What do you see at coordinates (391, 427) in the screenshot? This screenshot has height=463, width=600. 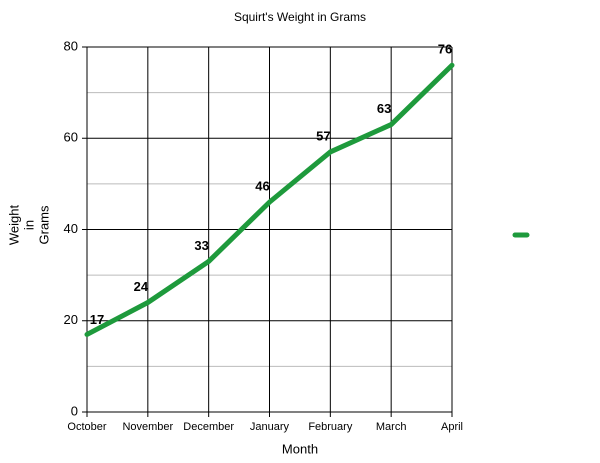 I see `x-tick-label: March` at bounding box center [391, 427].